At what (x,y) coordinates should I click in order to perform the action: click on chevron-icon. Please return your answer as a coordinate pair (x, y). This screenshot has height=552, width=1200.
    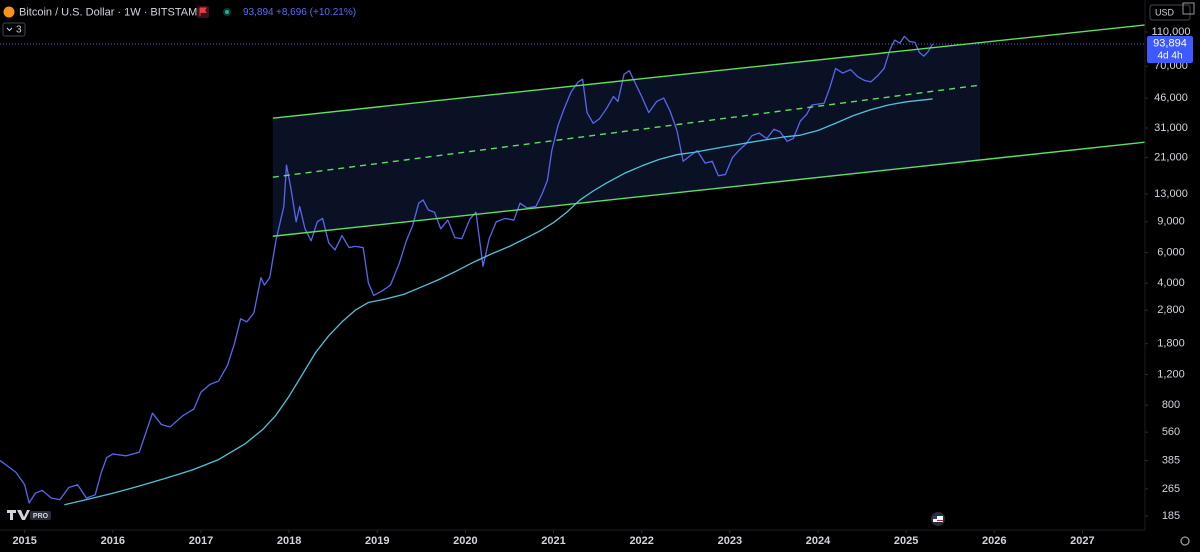
    Looking at the image, I should click on (9, 29).